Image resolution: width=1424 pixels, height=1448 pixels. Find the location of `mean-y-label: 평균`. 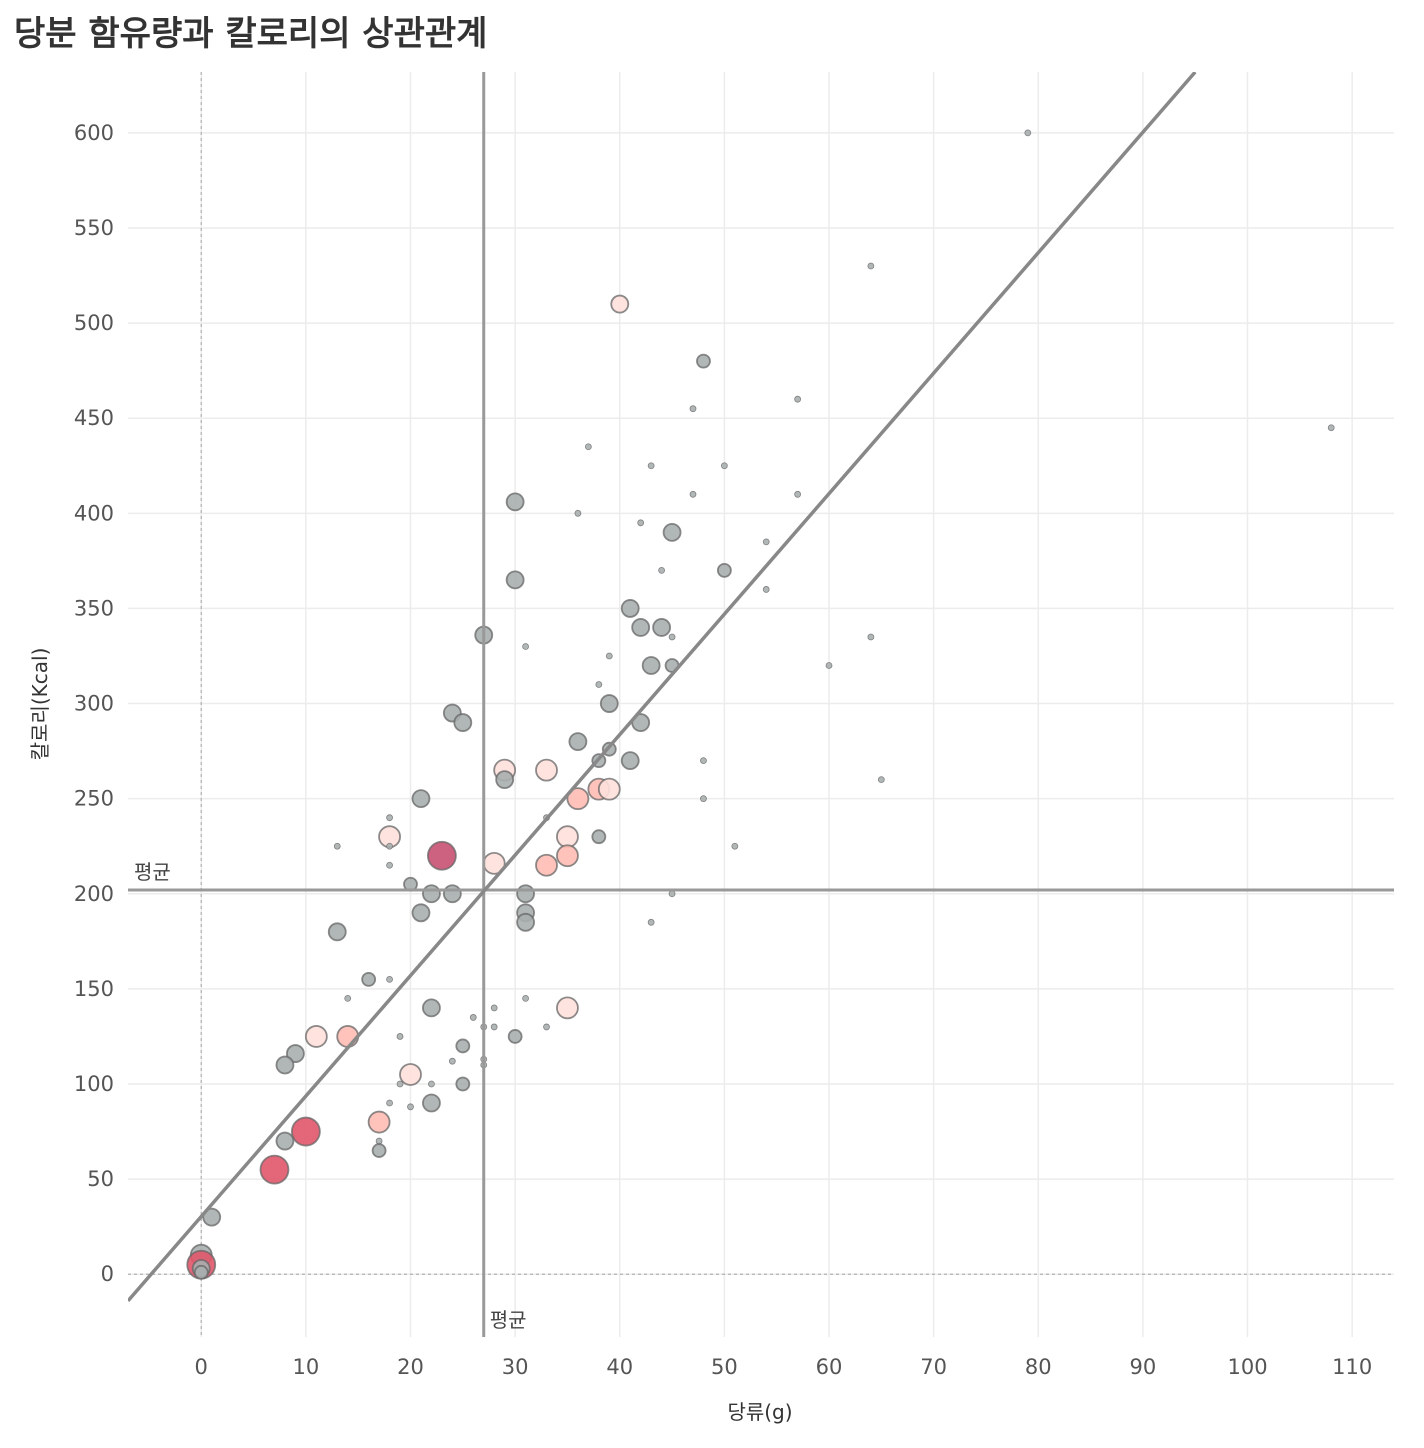

mean-y-label: 평균 is located at coordinates (152, 872).